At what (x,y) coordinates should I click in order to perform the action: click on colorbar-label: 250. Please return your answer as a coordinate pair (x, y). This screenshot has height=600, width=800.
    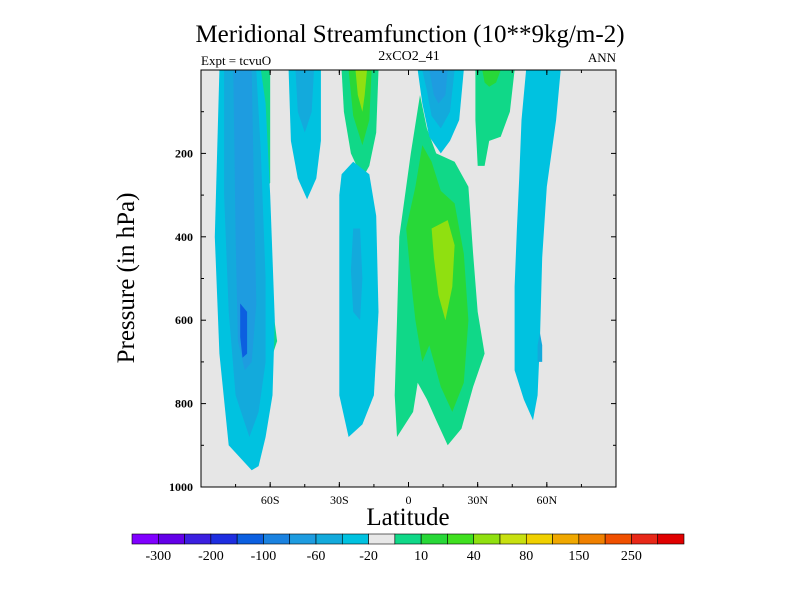
    Looking at the image, I should click on (631, 556).